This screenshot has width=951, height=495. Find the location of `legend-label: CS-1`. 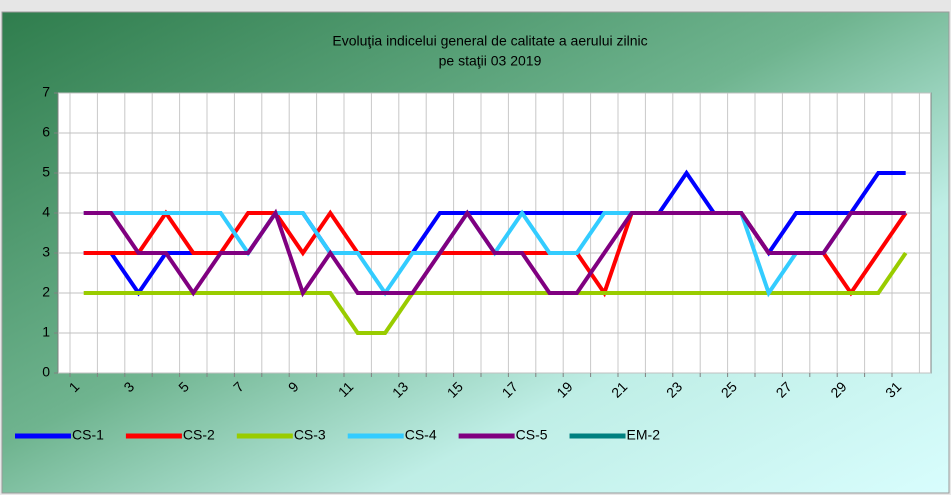

legend-label: CS-1 is located at coordinates (88, 435).